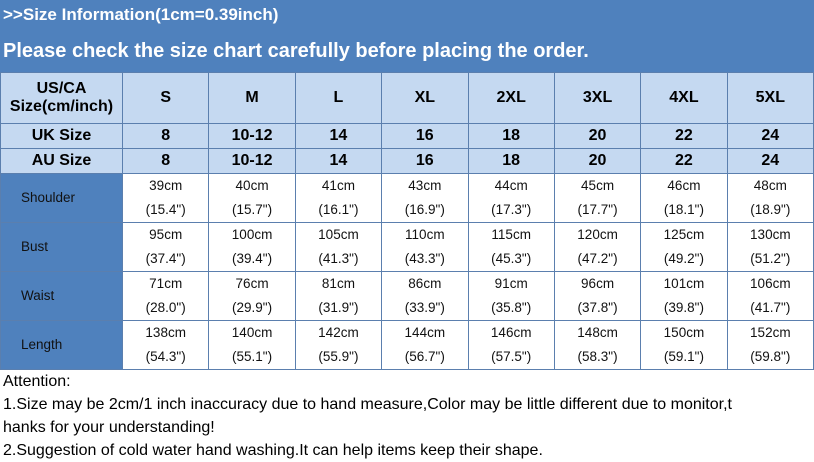 The image size is (814, 462). Describe the element at coordinates (684, 332) in the screenshot. I see `cm-value: 150cm` at that location.